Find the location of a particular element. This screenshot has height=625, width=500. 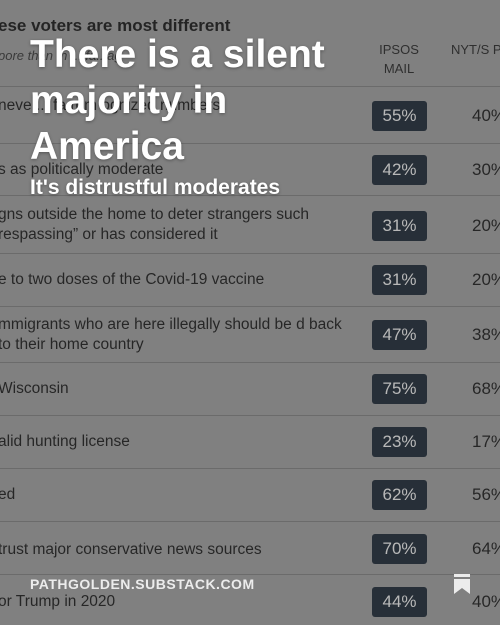

row-label: trust major conservative news sources is located at coordinates (131, 549).